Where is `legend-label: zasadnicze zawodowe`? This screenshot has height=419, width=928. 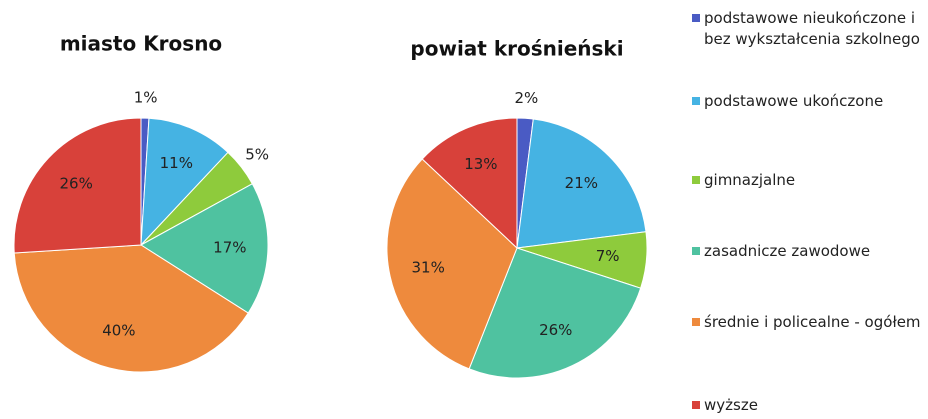 legend-label: zasadnicze zawodowe is located at coordinates (787, 251).